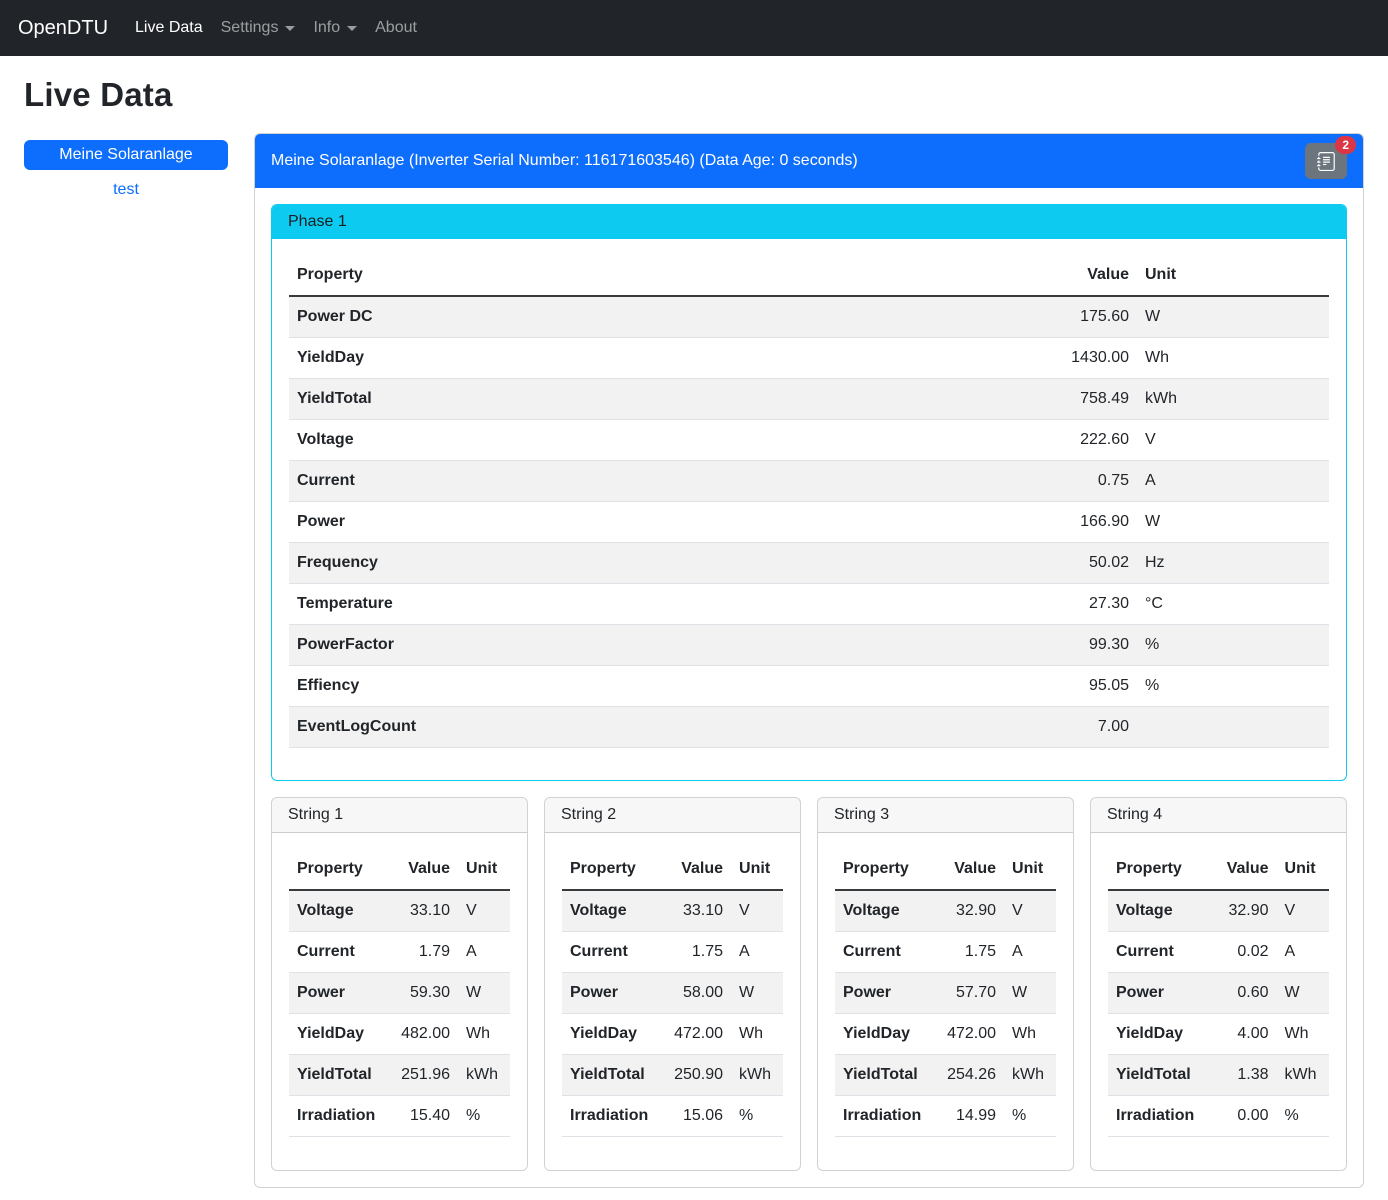  What do you see at coordinates (1081, 440) in the screenshot?
I see `value-cell: 222.60` at bounding box center [1081, 440].